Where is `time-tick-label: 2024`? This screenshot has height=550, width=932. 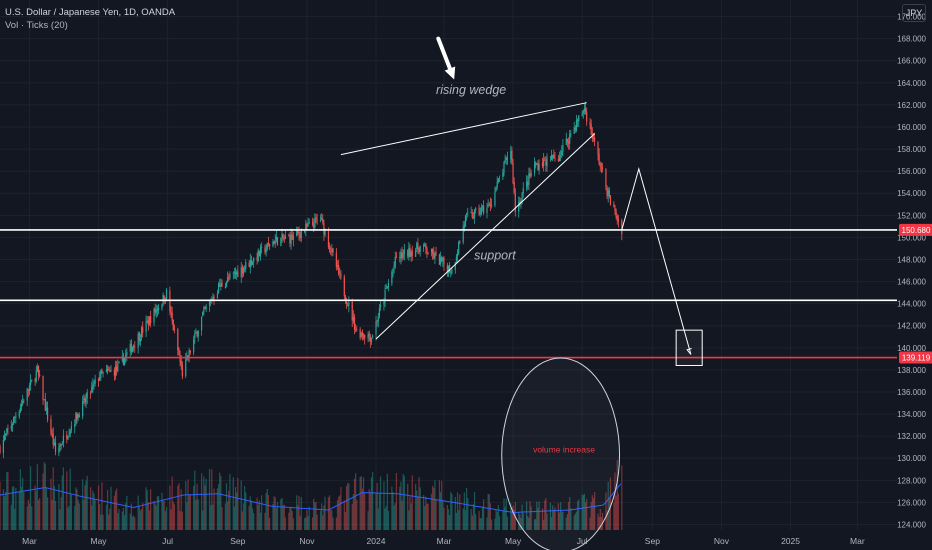
time-tick-label: 2024 is located at coordinates (376, 541).